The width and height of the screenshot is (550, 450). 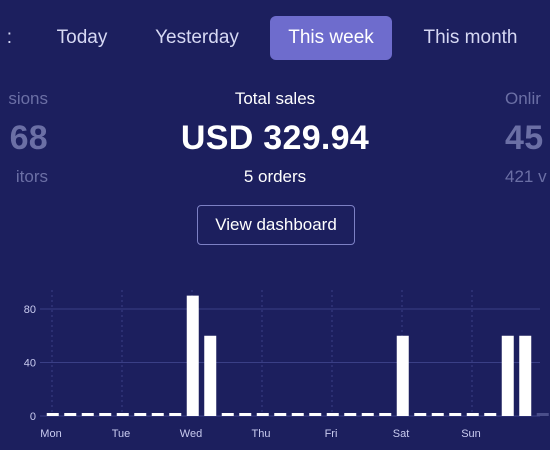 I want to click on stat-label: sions, so click(x=28, y=98).